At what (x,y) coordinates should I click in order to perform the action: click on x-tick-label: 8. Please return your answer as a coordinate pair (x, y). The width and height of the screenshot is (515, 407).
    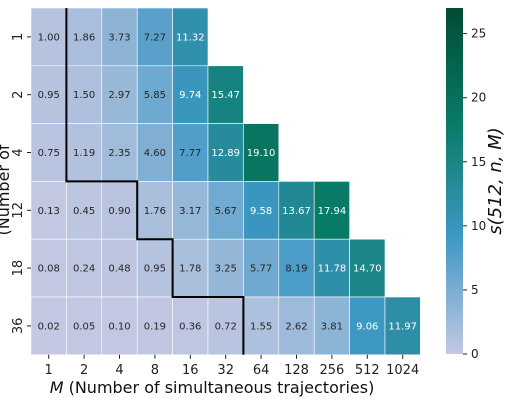
    Looking at the image, I should click on (155, 370).